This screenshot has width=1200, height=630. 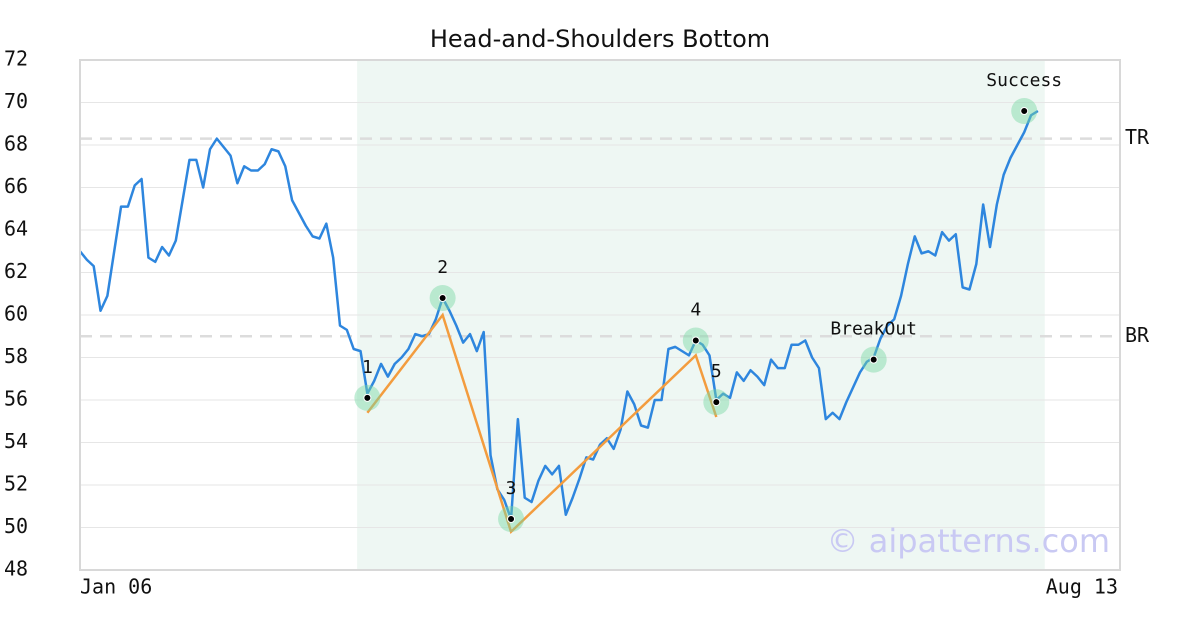 What do you see at coordinates (16, 101) in the screenshot?
I see `y-tick-label: 70` at bounding box center [16, 101].